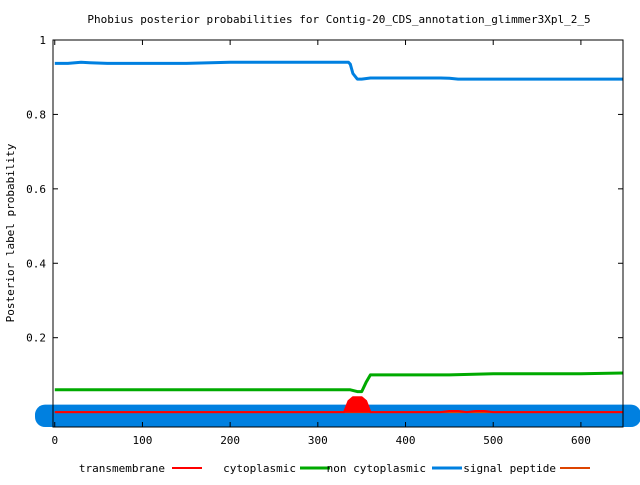  What do you see at coordinates (143, 440) in the screenshot?
I see `x-tick-label: 100` at bounding box center [143, 440].